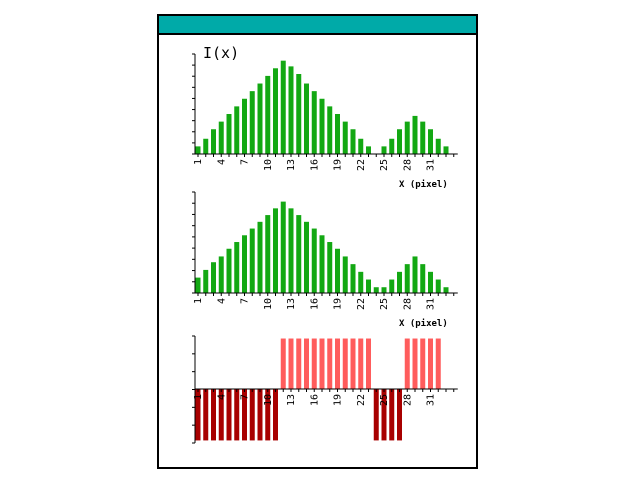  Describe the element at coordinates (221, 53) in the screenshot. I see `y-axis-label: I(x)` at that location.